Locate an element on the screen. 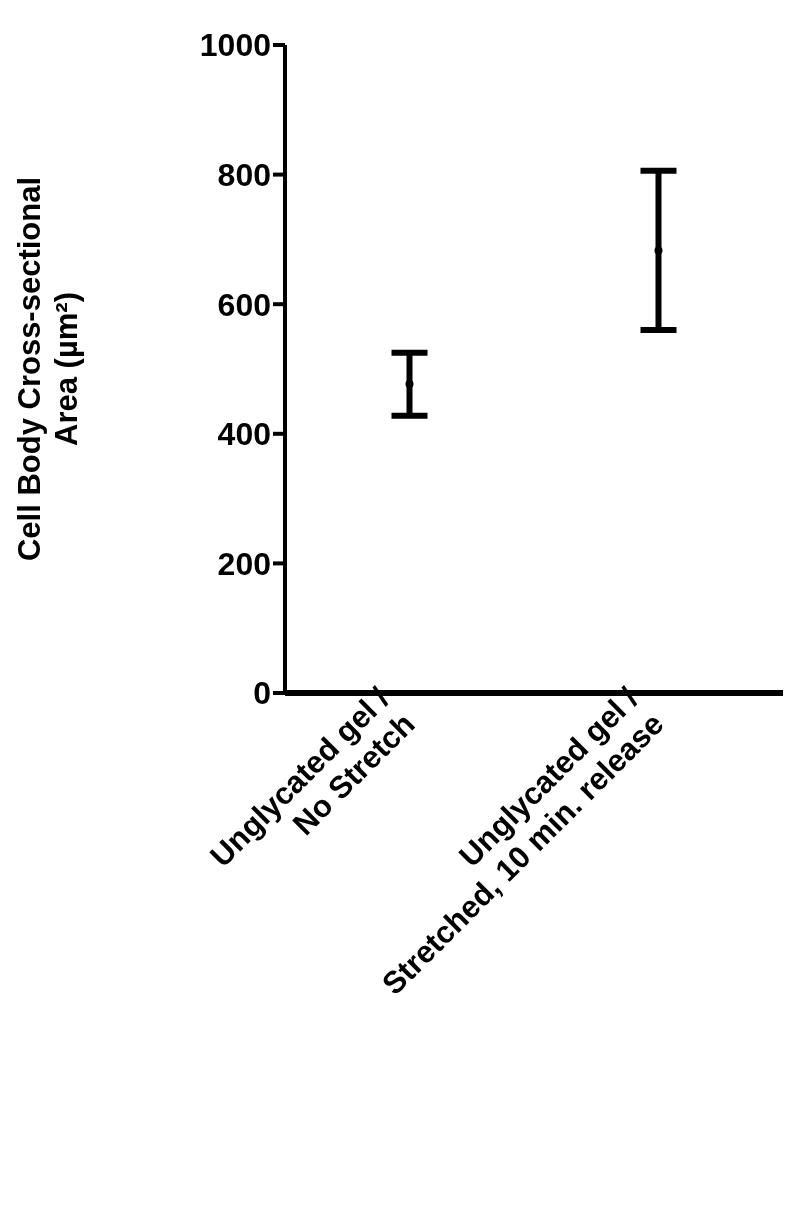 Image resolution: width=791 pixels, height=1226 pixels. y-tick-label: 1000 is located at coordinates (235, 45).